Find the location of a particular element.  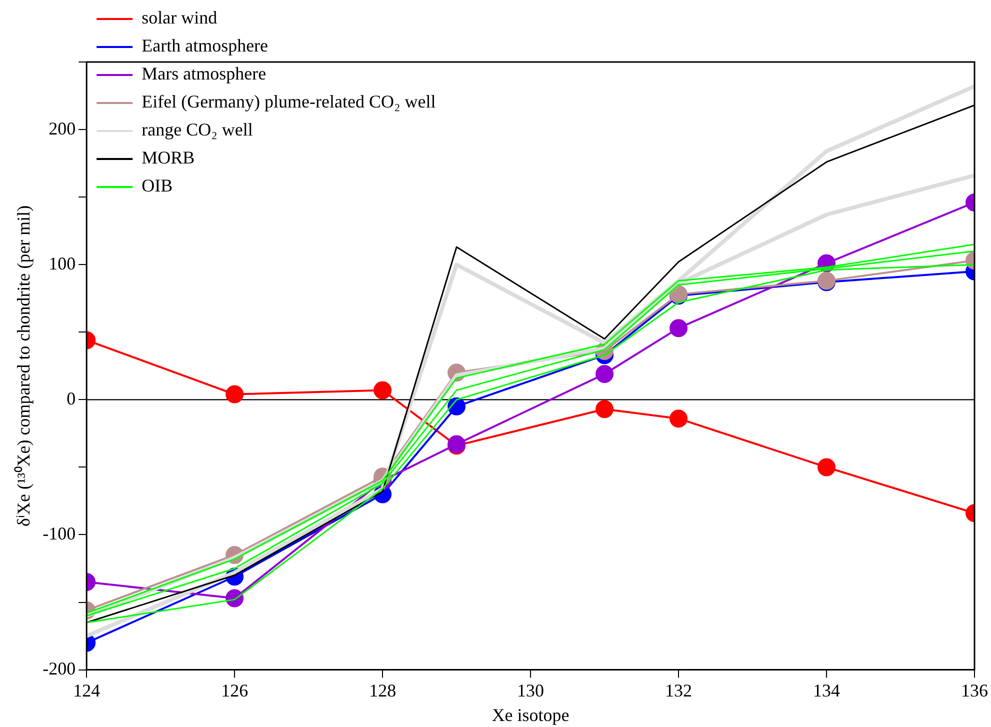

legend-label: MORB is located at coordinates (168, 158).